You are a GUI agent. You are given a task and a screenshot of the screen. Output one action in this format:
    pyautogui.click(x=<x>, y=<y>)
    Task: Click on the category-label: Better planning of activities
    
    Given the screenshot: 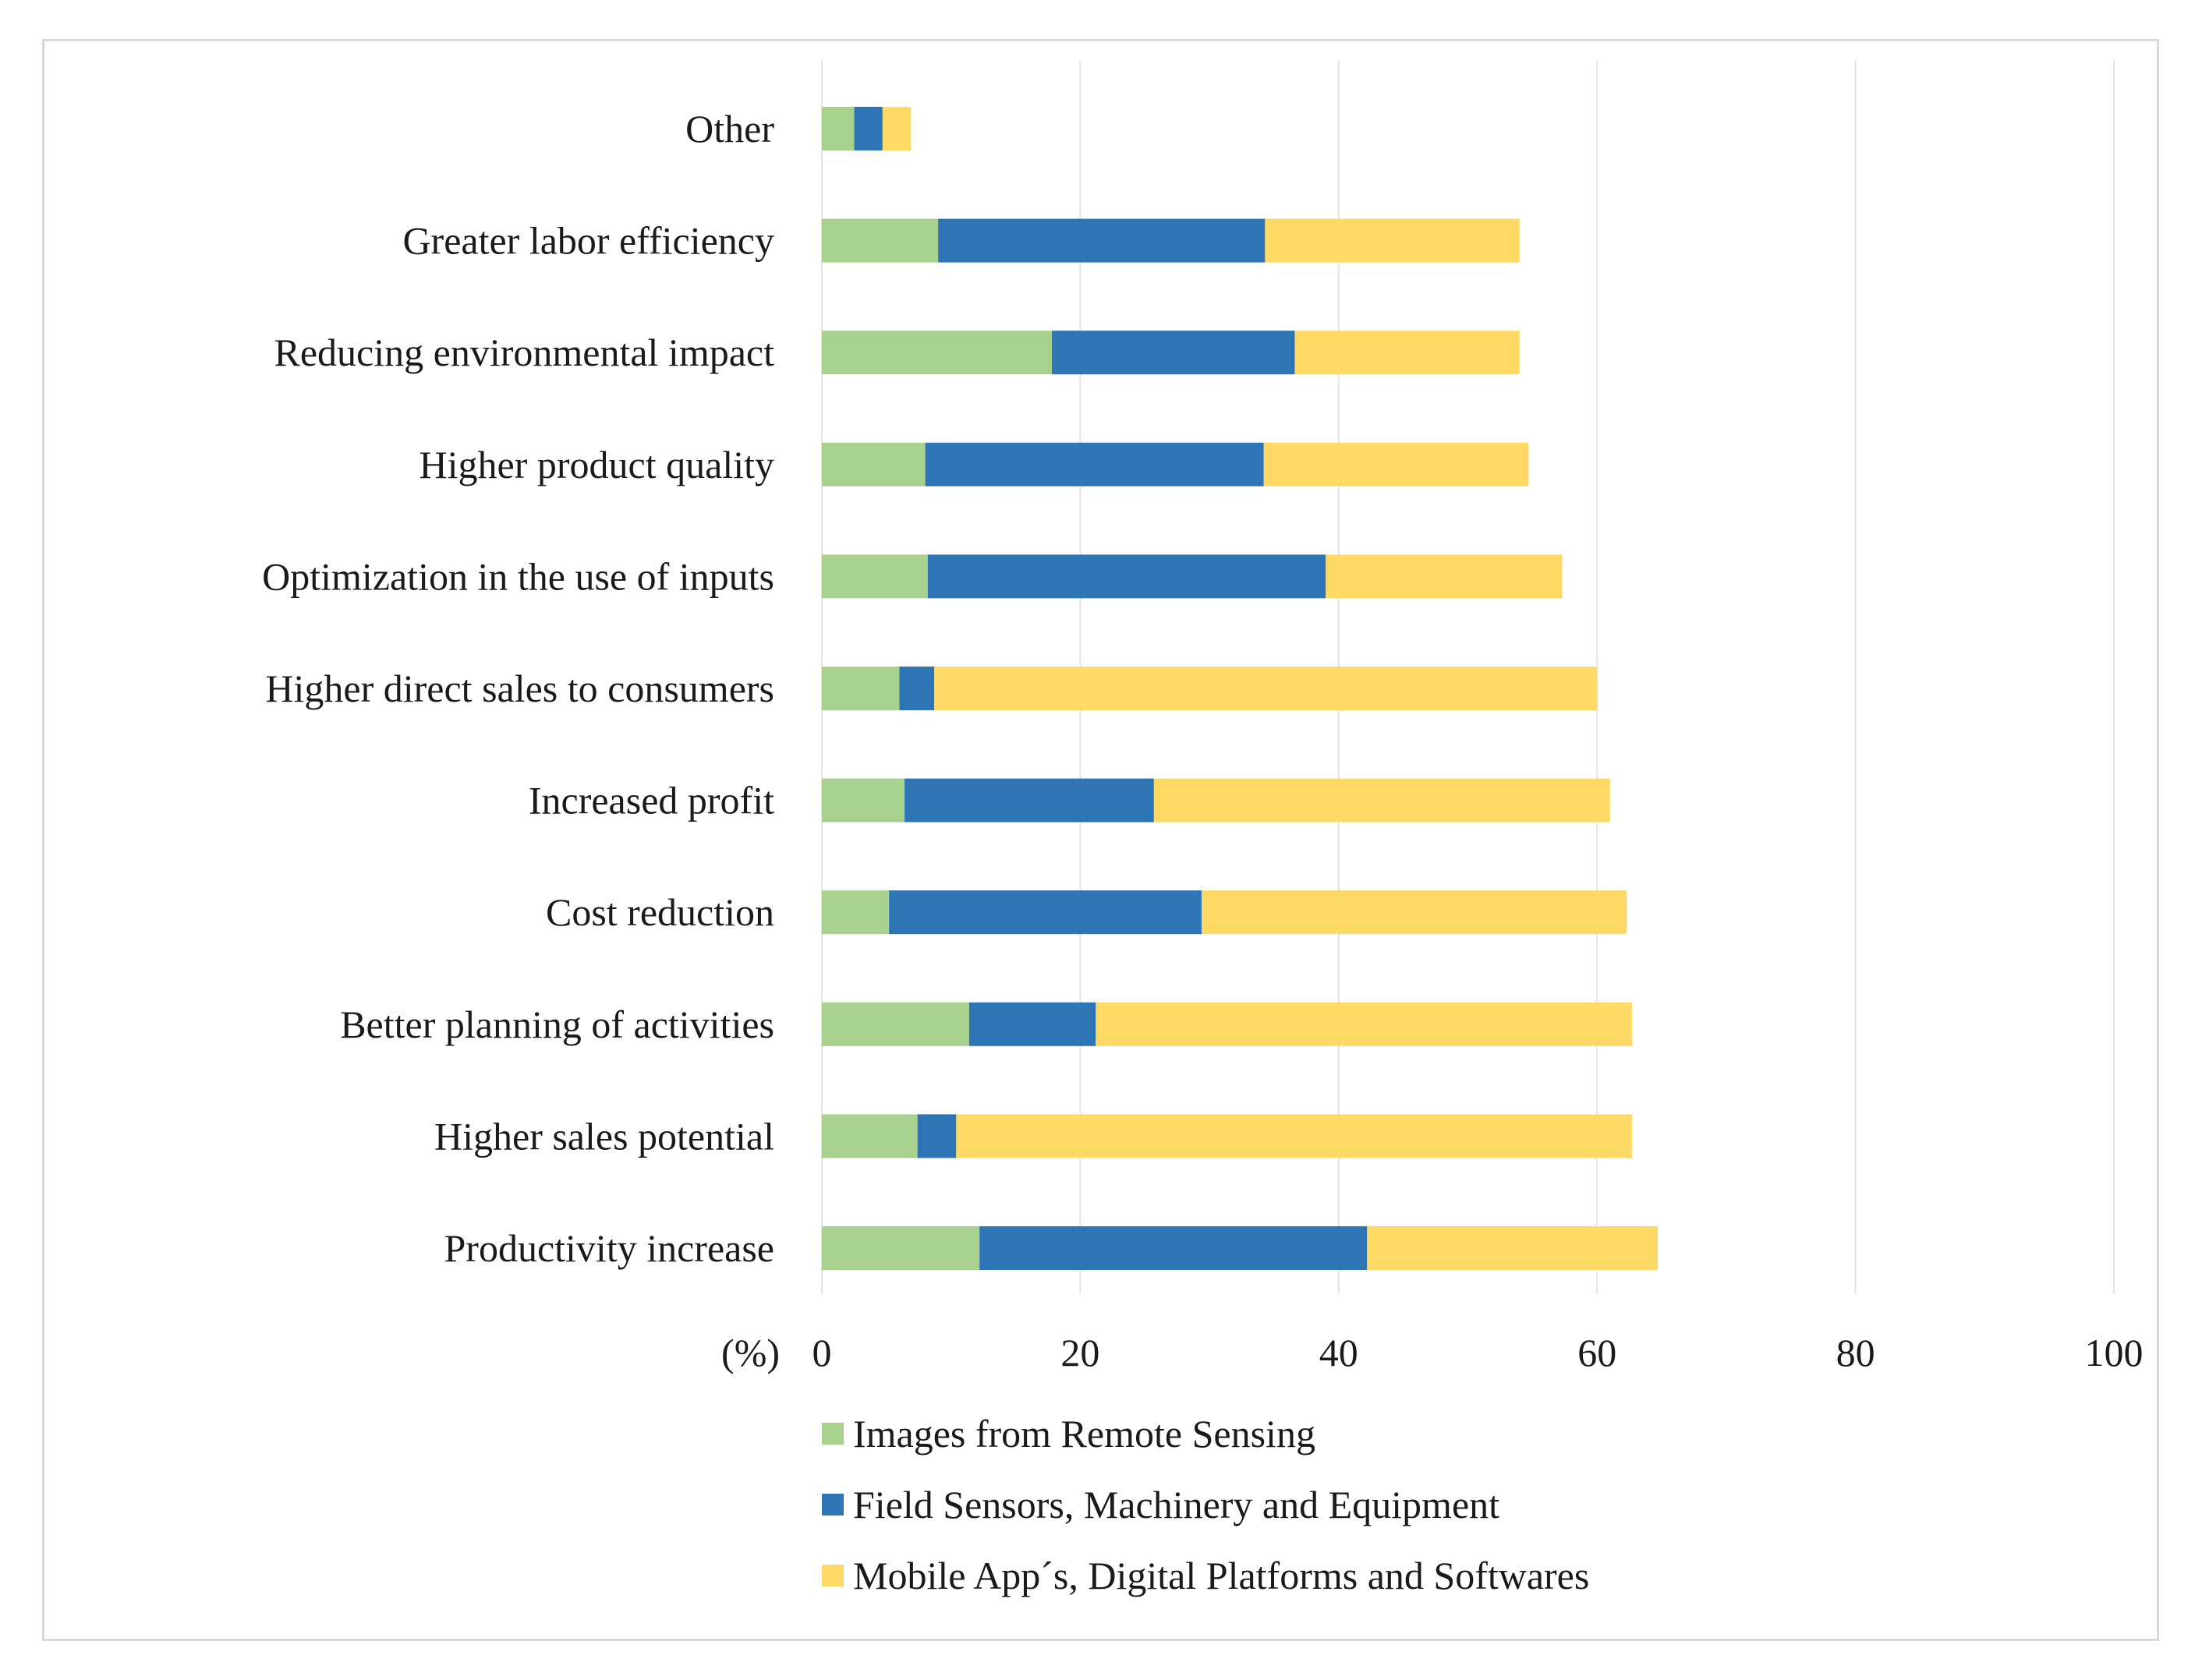 What is the action you would take?
    pyautogui.click(x=557, y=1024)
    